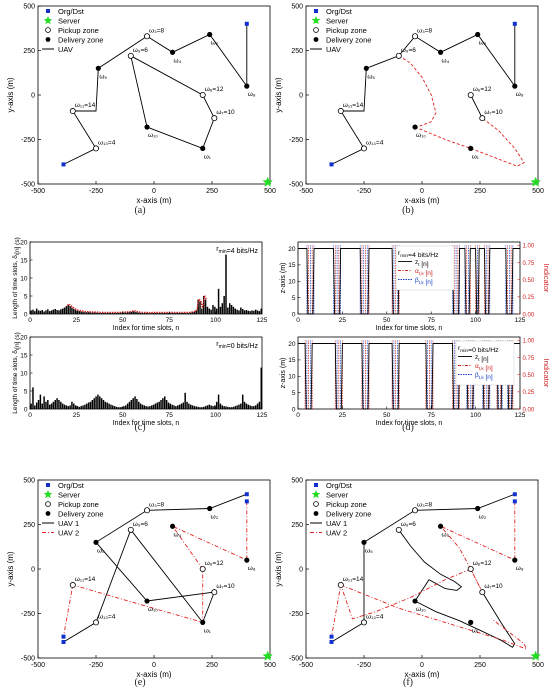 This screenshot has height=697, width=550. I want to click on delivery-label-f: ω₂, so click(483, 516).